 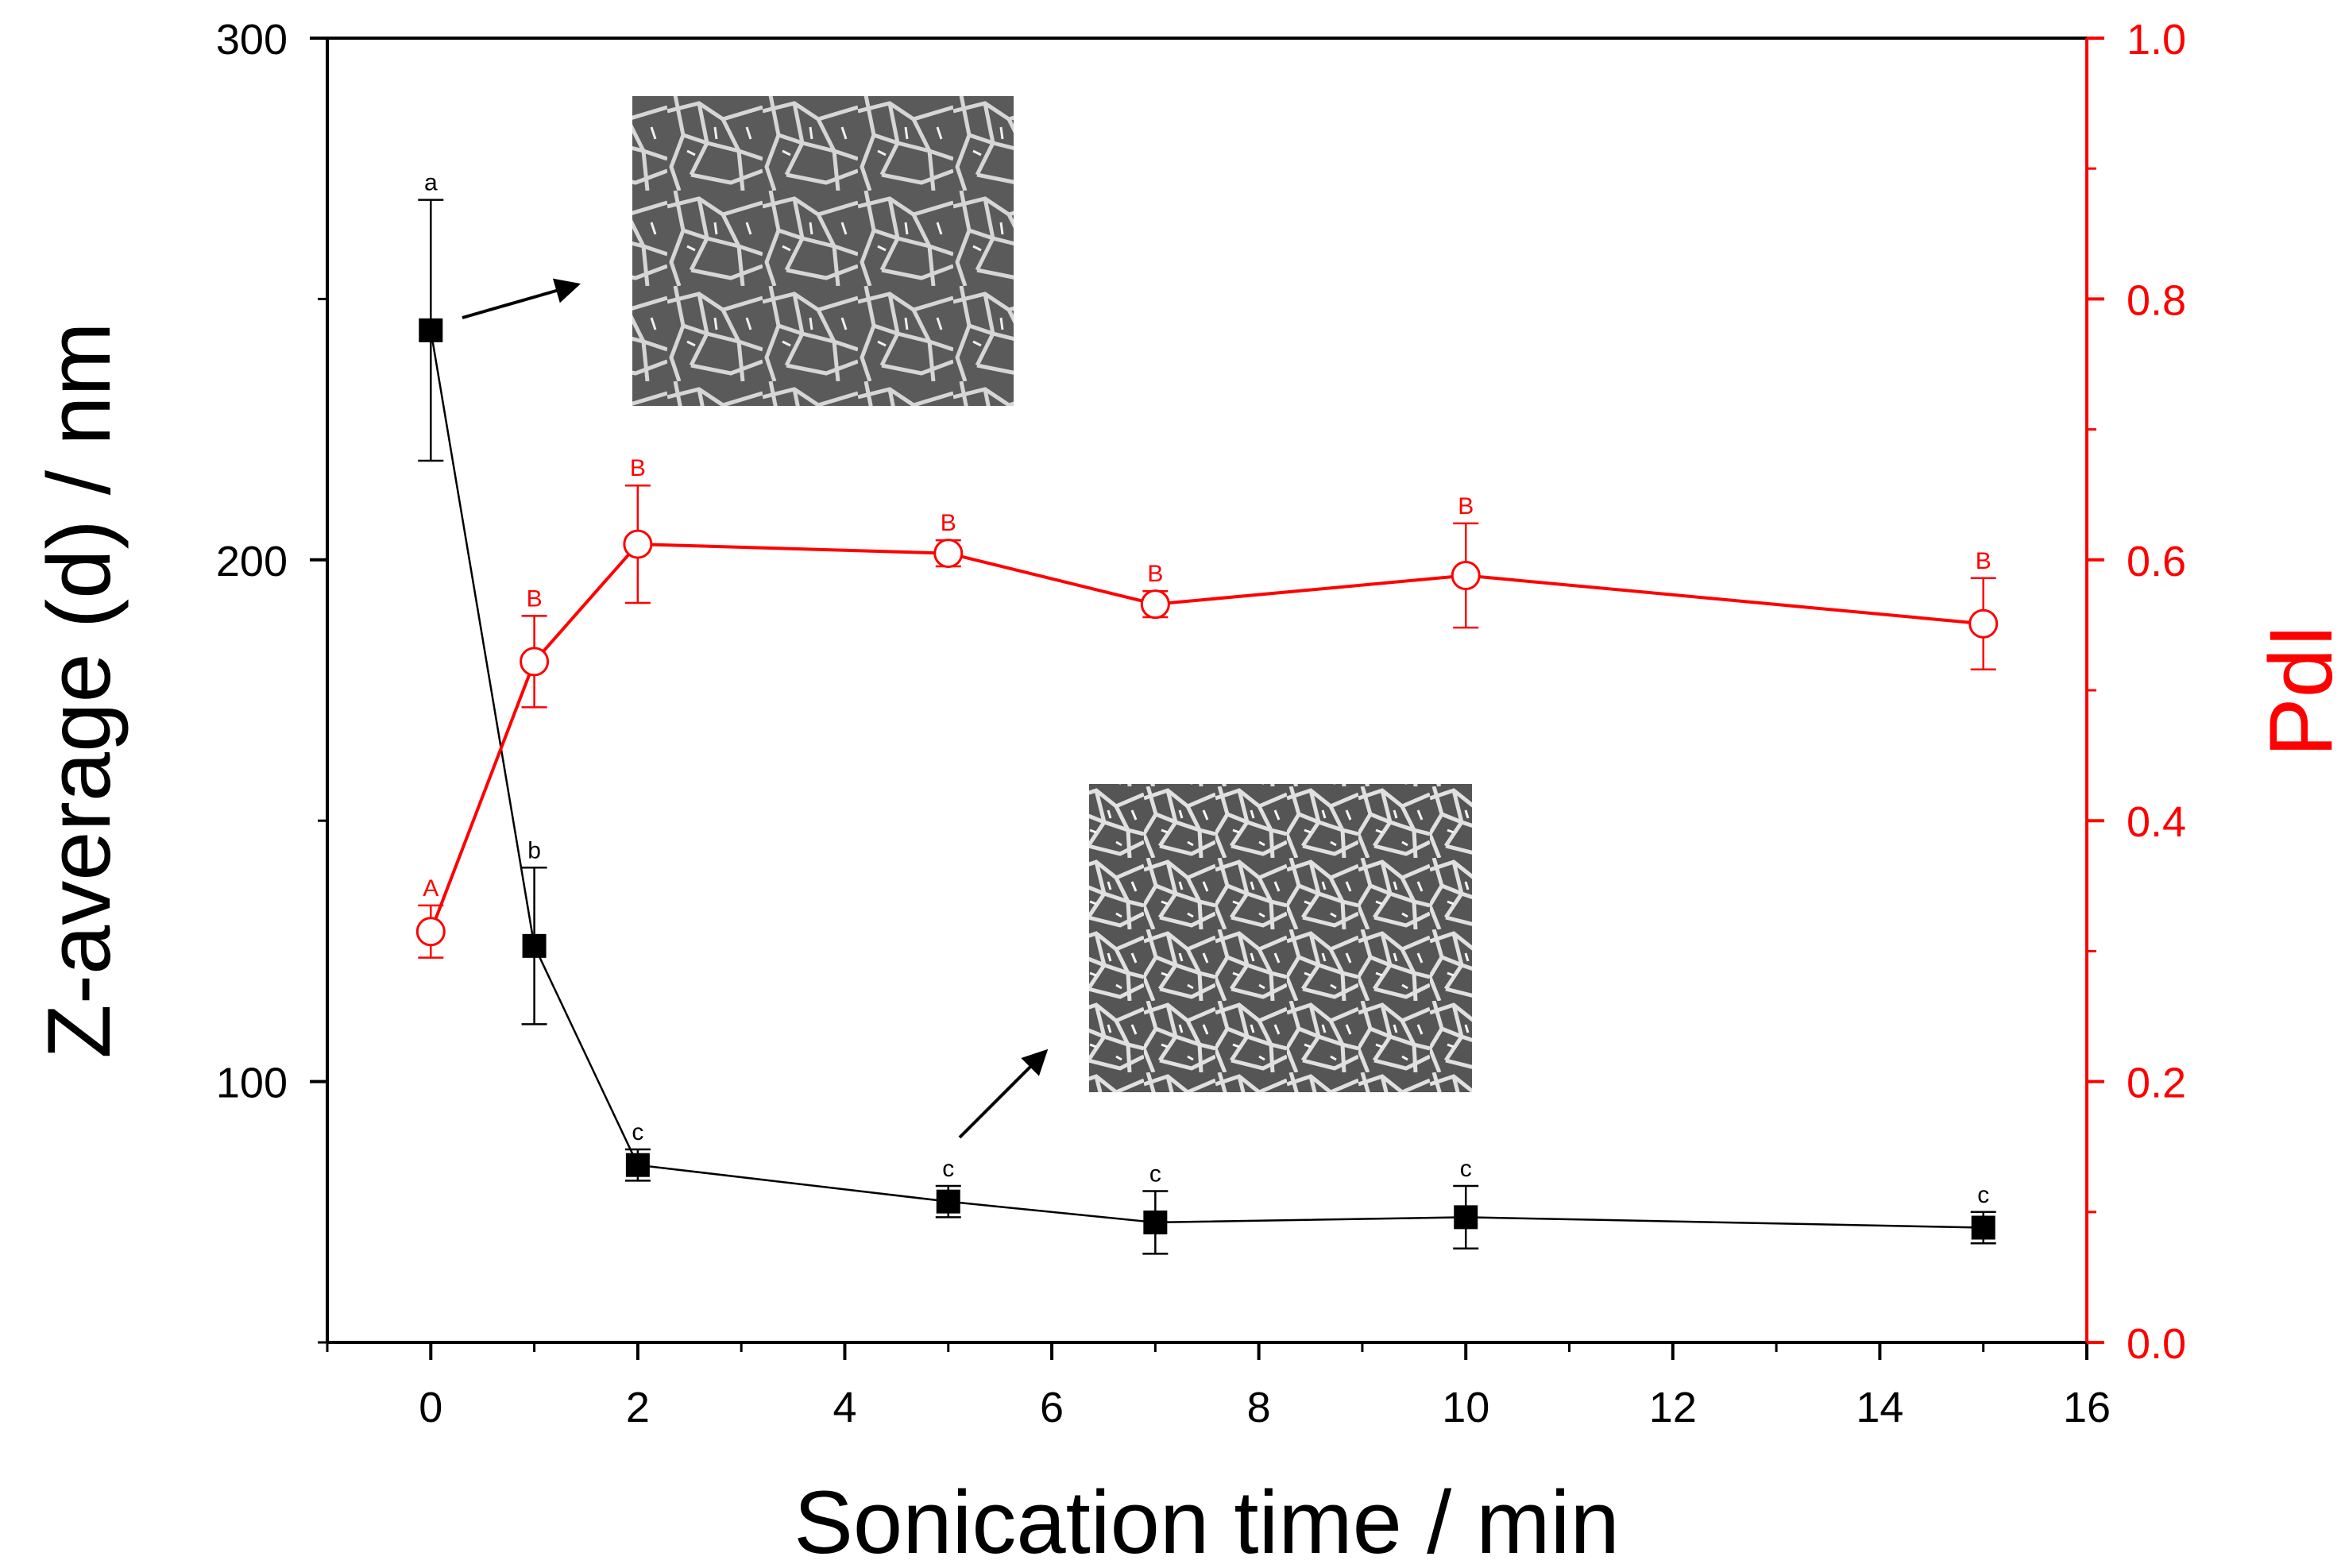 What do you see at coordinates (1207, 1520) in the screenshot?
I see `x-axis-title: Sonication time / min` at bounding box center [1207, 1520].